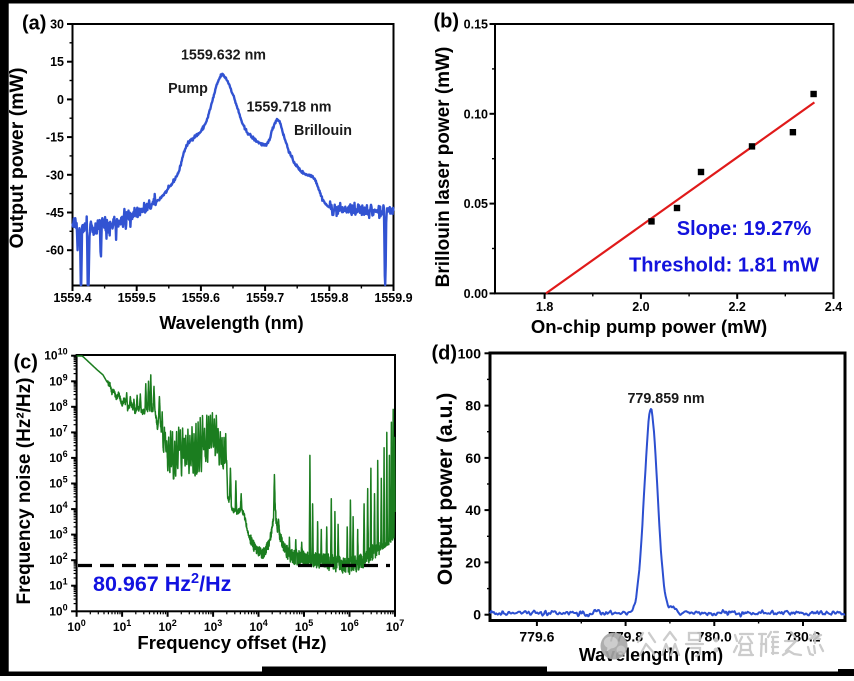 Image resolution: width=854 pixels, height=681 pixels. What do you see at coordinates (447, 22) in the screenshot?
I see `svg-text: (b)` at bounding box center [447, 22].